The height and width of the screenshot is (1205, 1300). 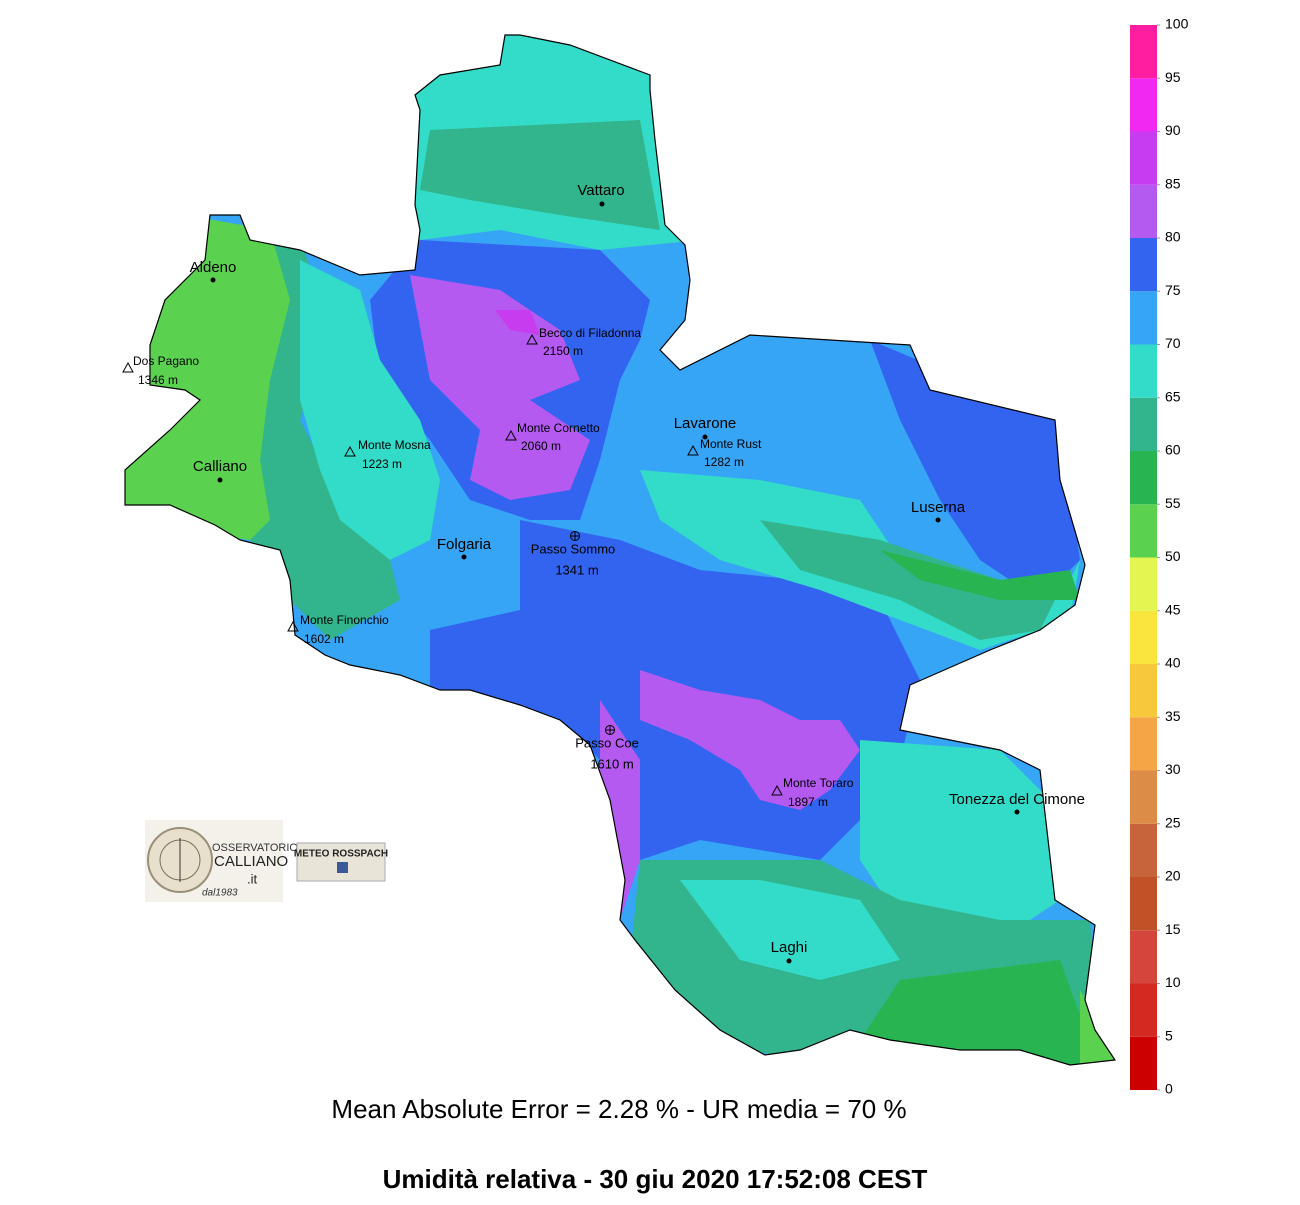 What do you see at coordinates (576, 569) in the screenshot?
I see `elevation: 1341 m` at bounding box center [576, 569].